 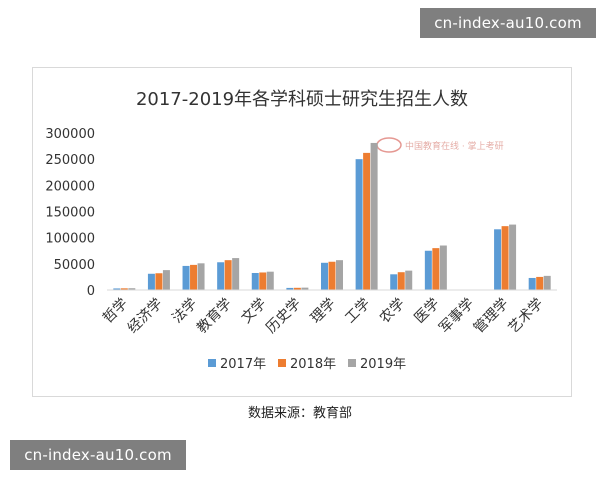 I want to click on legend-label: 2019年, so click(x=383, y=364).